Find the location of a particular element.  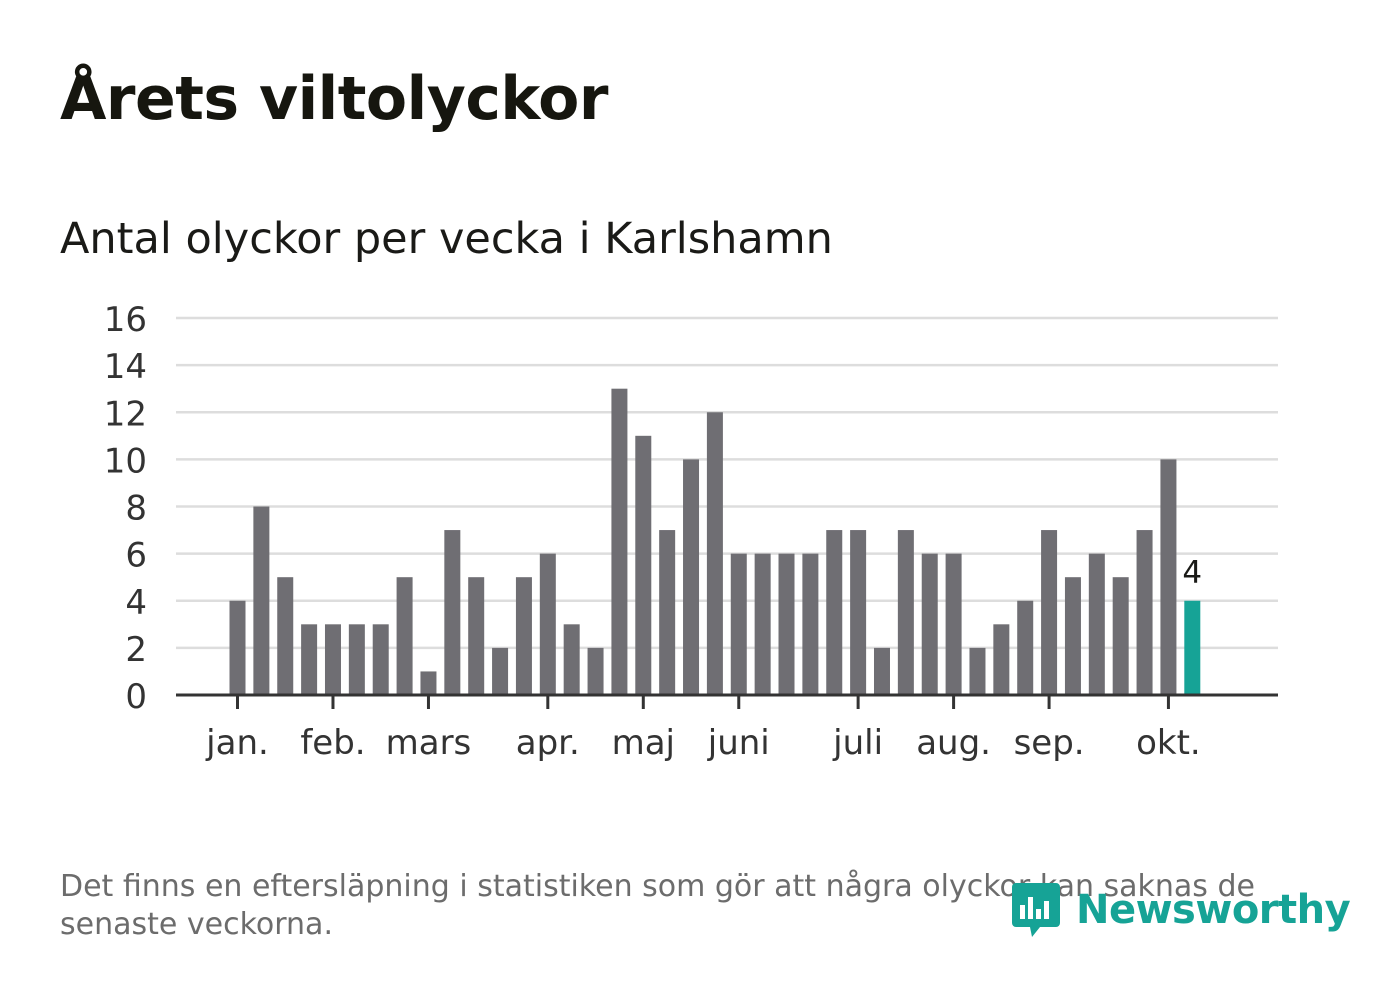

x-tick-label: juni is located at coordinates (738, 743).